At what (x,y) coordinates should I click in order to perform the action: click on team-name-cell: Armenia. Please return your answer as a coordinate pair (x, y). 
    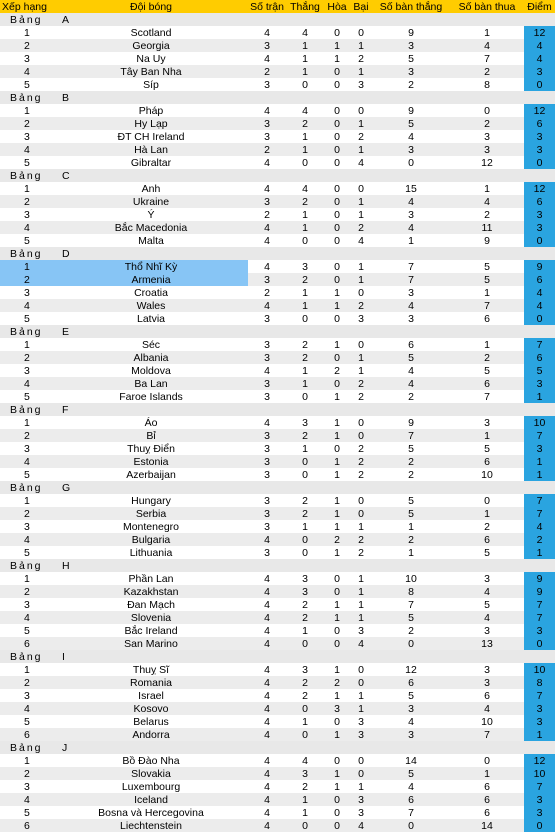
    Looking at the image, I should click on (151, 279).